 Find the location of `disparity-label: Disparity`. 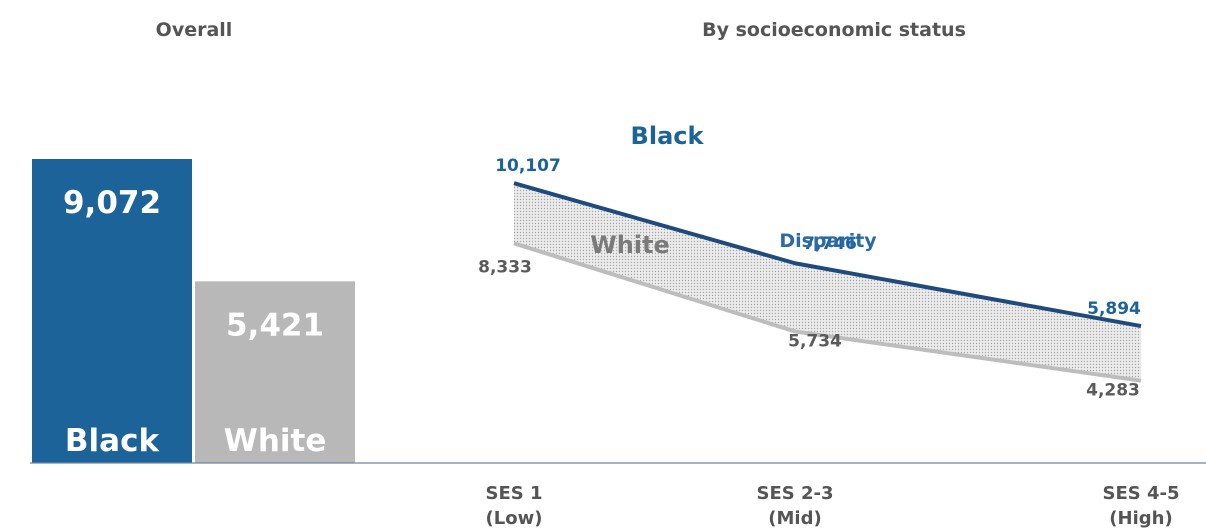

disparity-label: Disparity is located at coordinates (828, 241).